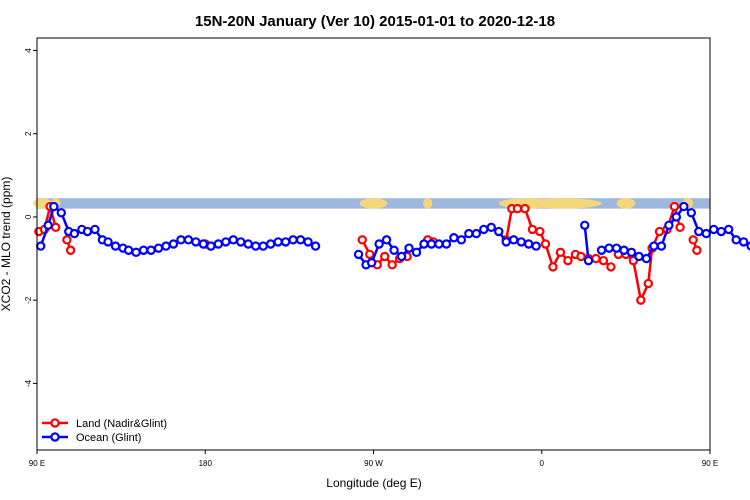 The height and width of the screenshot is (500, 750). What do you see at coordinates (6, 244) in the screenshot?
I see `y-axis-label: XCO2 - MLO trend (ppm)` at bounding box center [6, 244].